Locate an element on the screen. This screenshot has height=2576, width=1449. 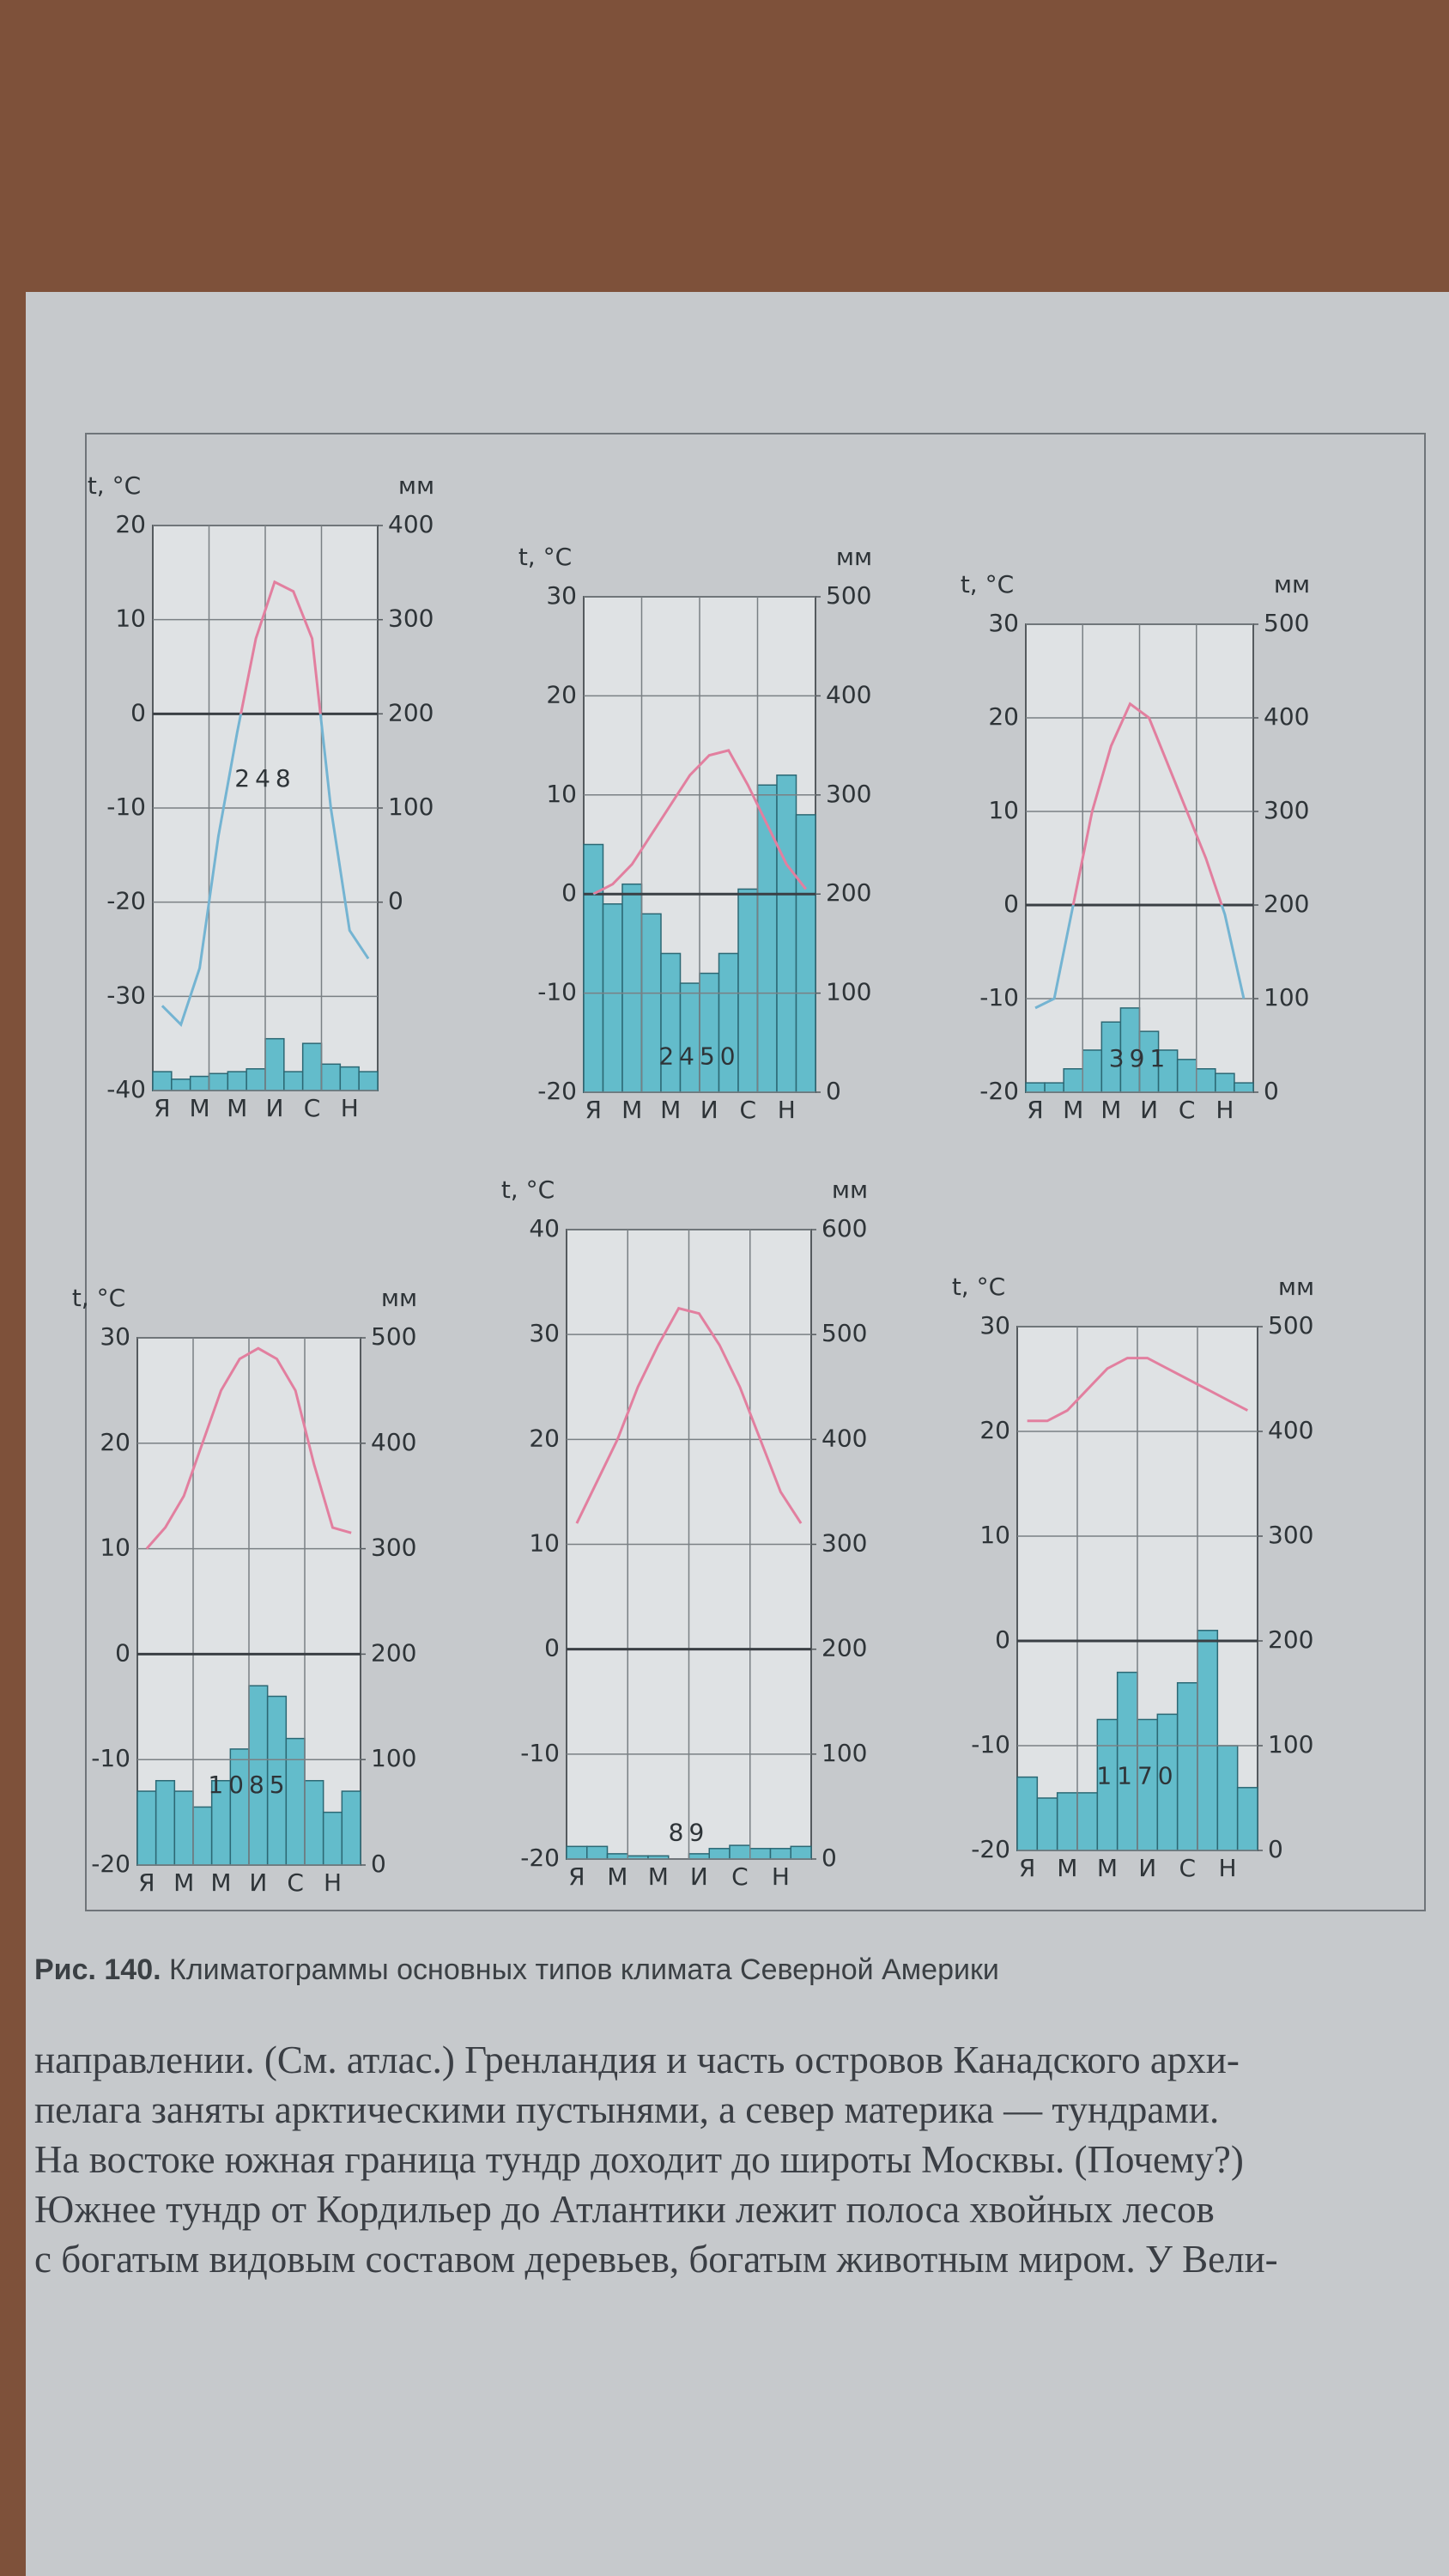
y2-tick-label: 400 is located at coordinates (844, 1438).